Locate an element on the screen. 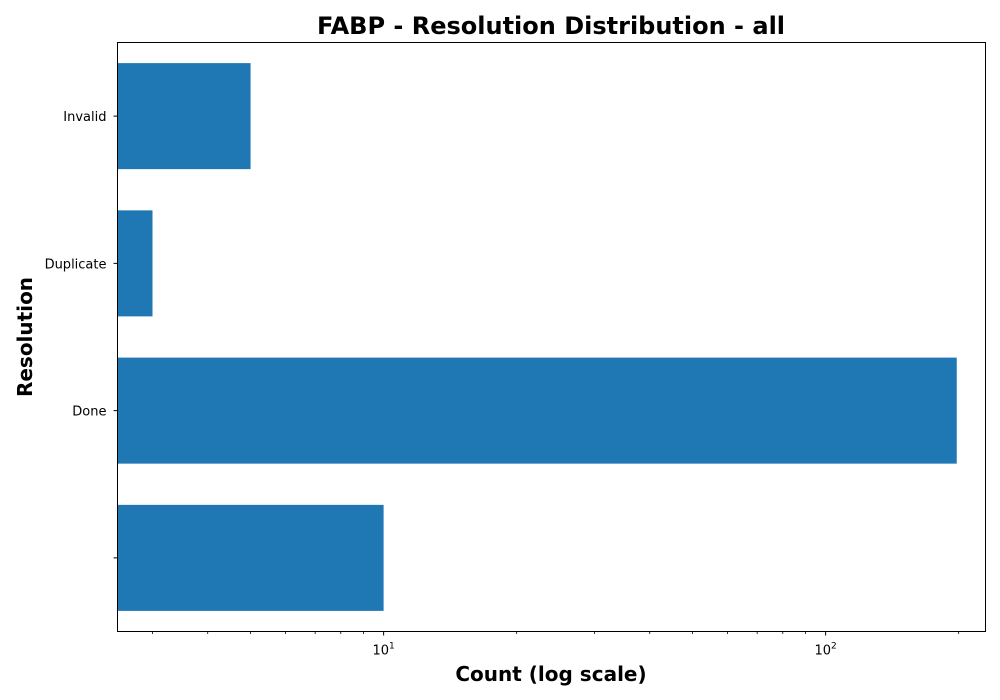  y-axis-ticks: Done Duplicate Invalid is located at coordinates (81, 334).